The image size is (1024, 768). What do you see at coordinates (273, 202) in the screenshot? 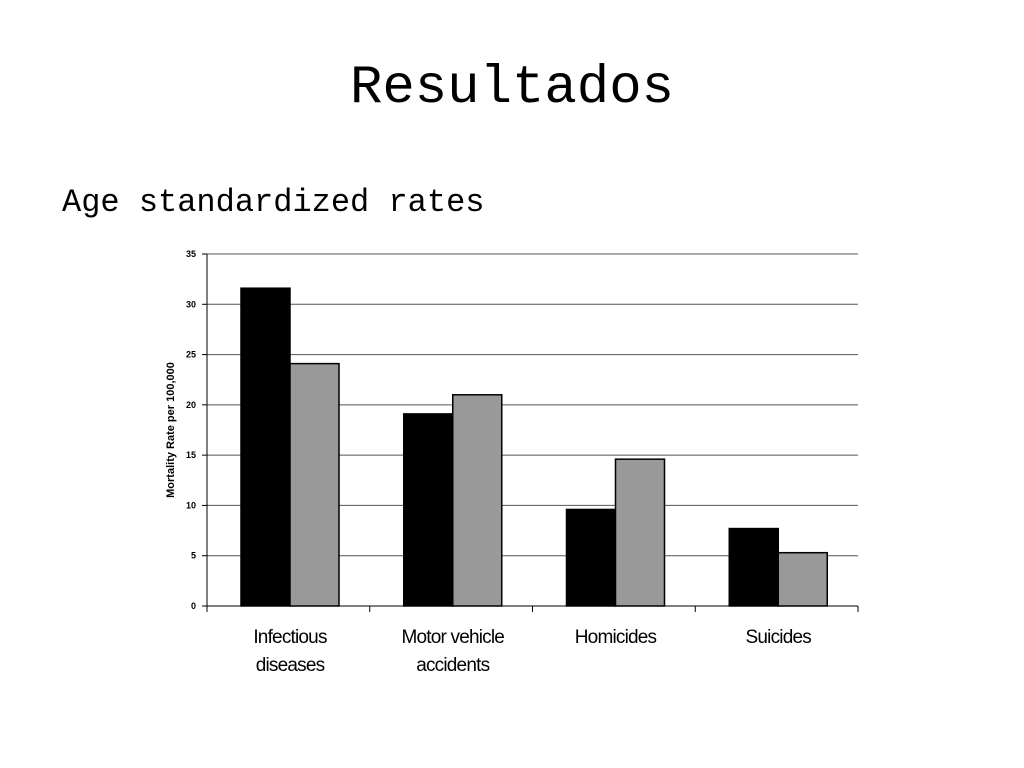
I see `slide-subtitle: Age standardized rates` at bounding box center [273, 202].